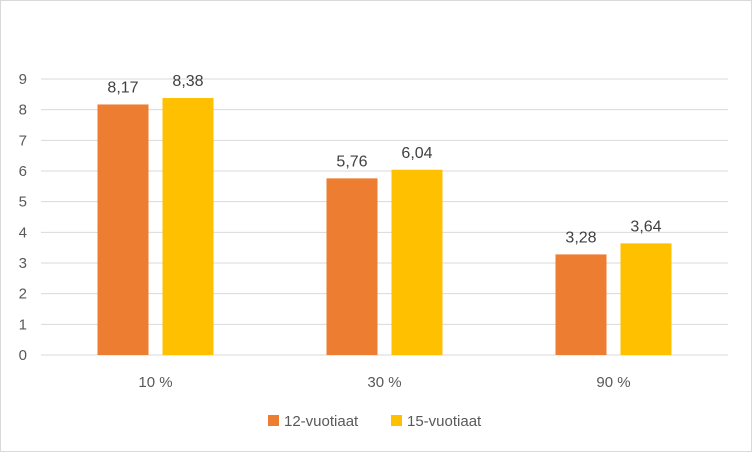  Describe the element at coordinates (188, 226) in the screenshot. I see `bar-15-vuotiaat-10%` at that location.